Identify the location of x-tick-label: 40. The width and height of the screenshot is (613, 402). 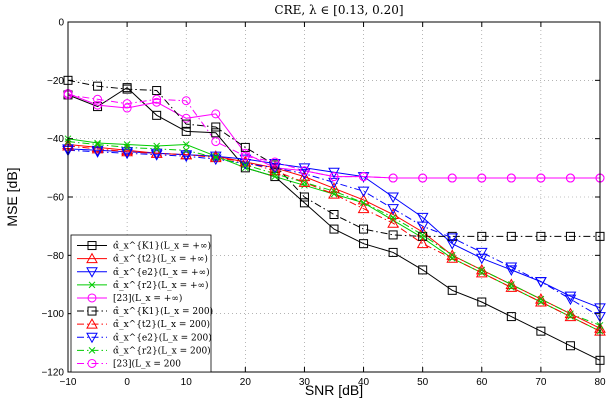
(364, 382).